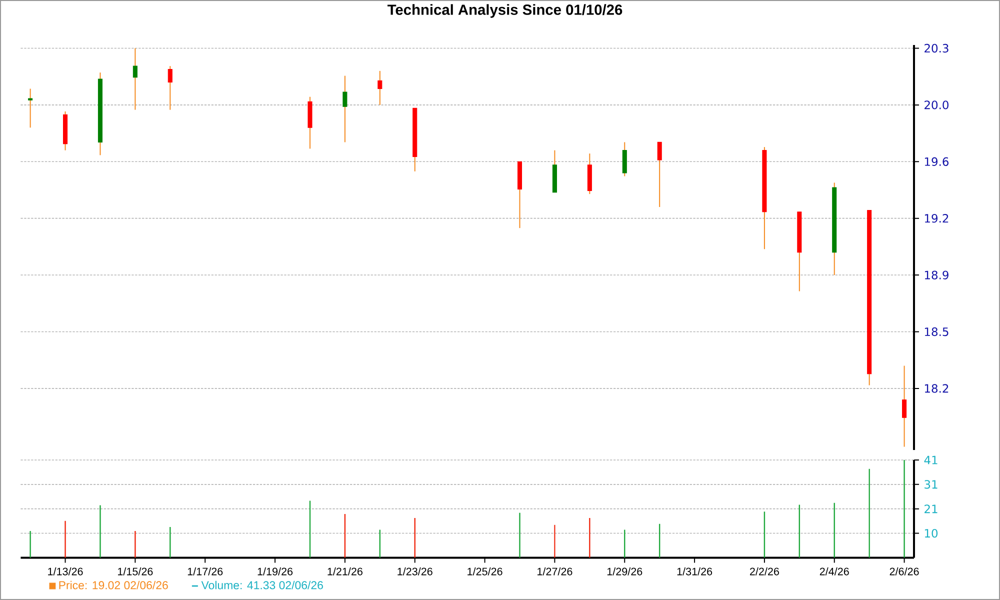 The height and width of the screenshot is (600, 1000). What do you see at coordinates (113, 585) in the screenshot?
I see `text: Price: 19.02 02/06/26` at bounding box center [113, 585].